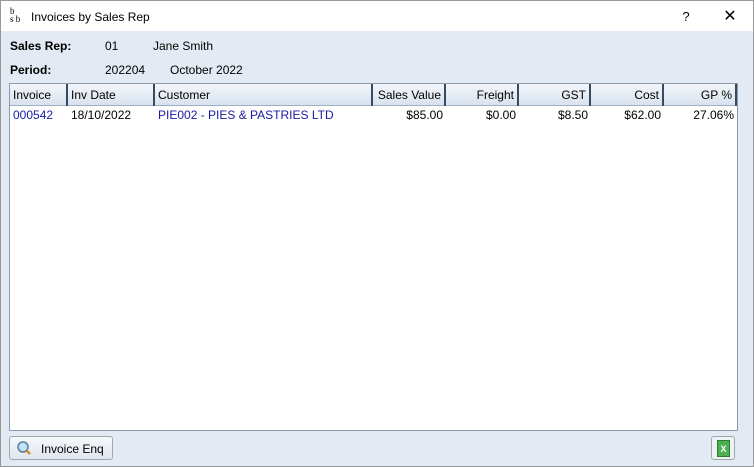 The image size is (754, 467). Describe the element at coordinates (72, 449) in the screenshot. I see `invoice-enq-label: Invoice Enq` at that location.